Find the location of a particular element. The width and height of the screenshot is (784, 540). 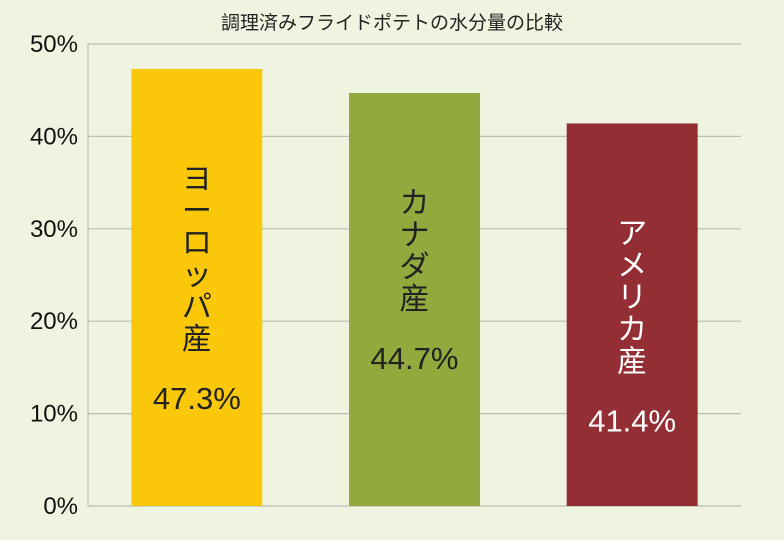

bar-label-char: メ is located at coordinates (632, 265).